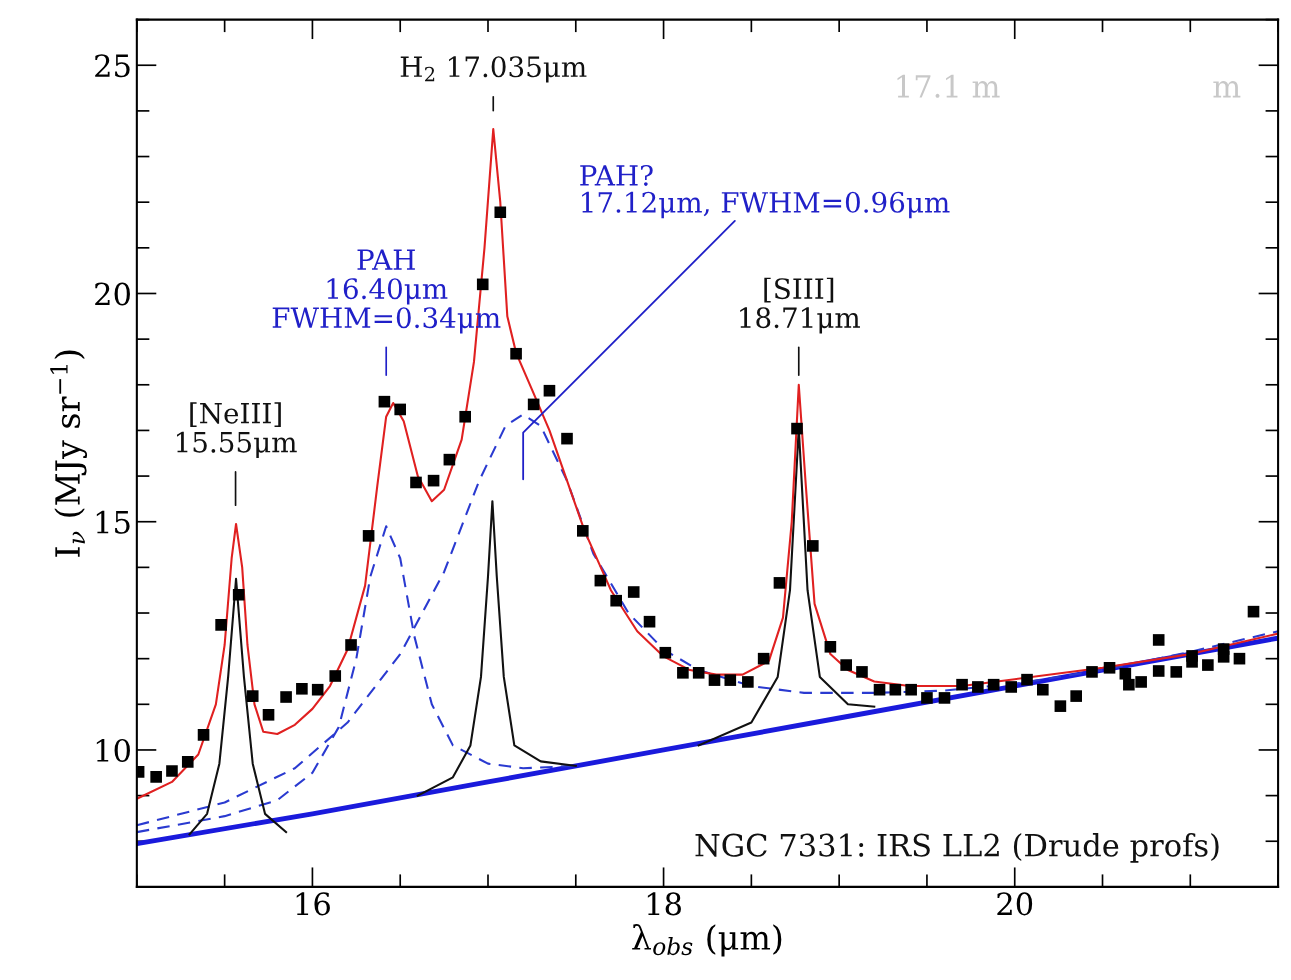 This screenshot has height=980, width=1291. What do you see at coordinates (237, 430) in the screenshot?
I see `annotation: [NeIII] 15.55μm` at bounding box center [237, 430].